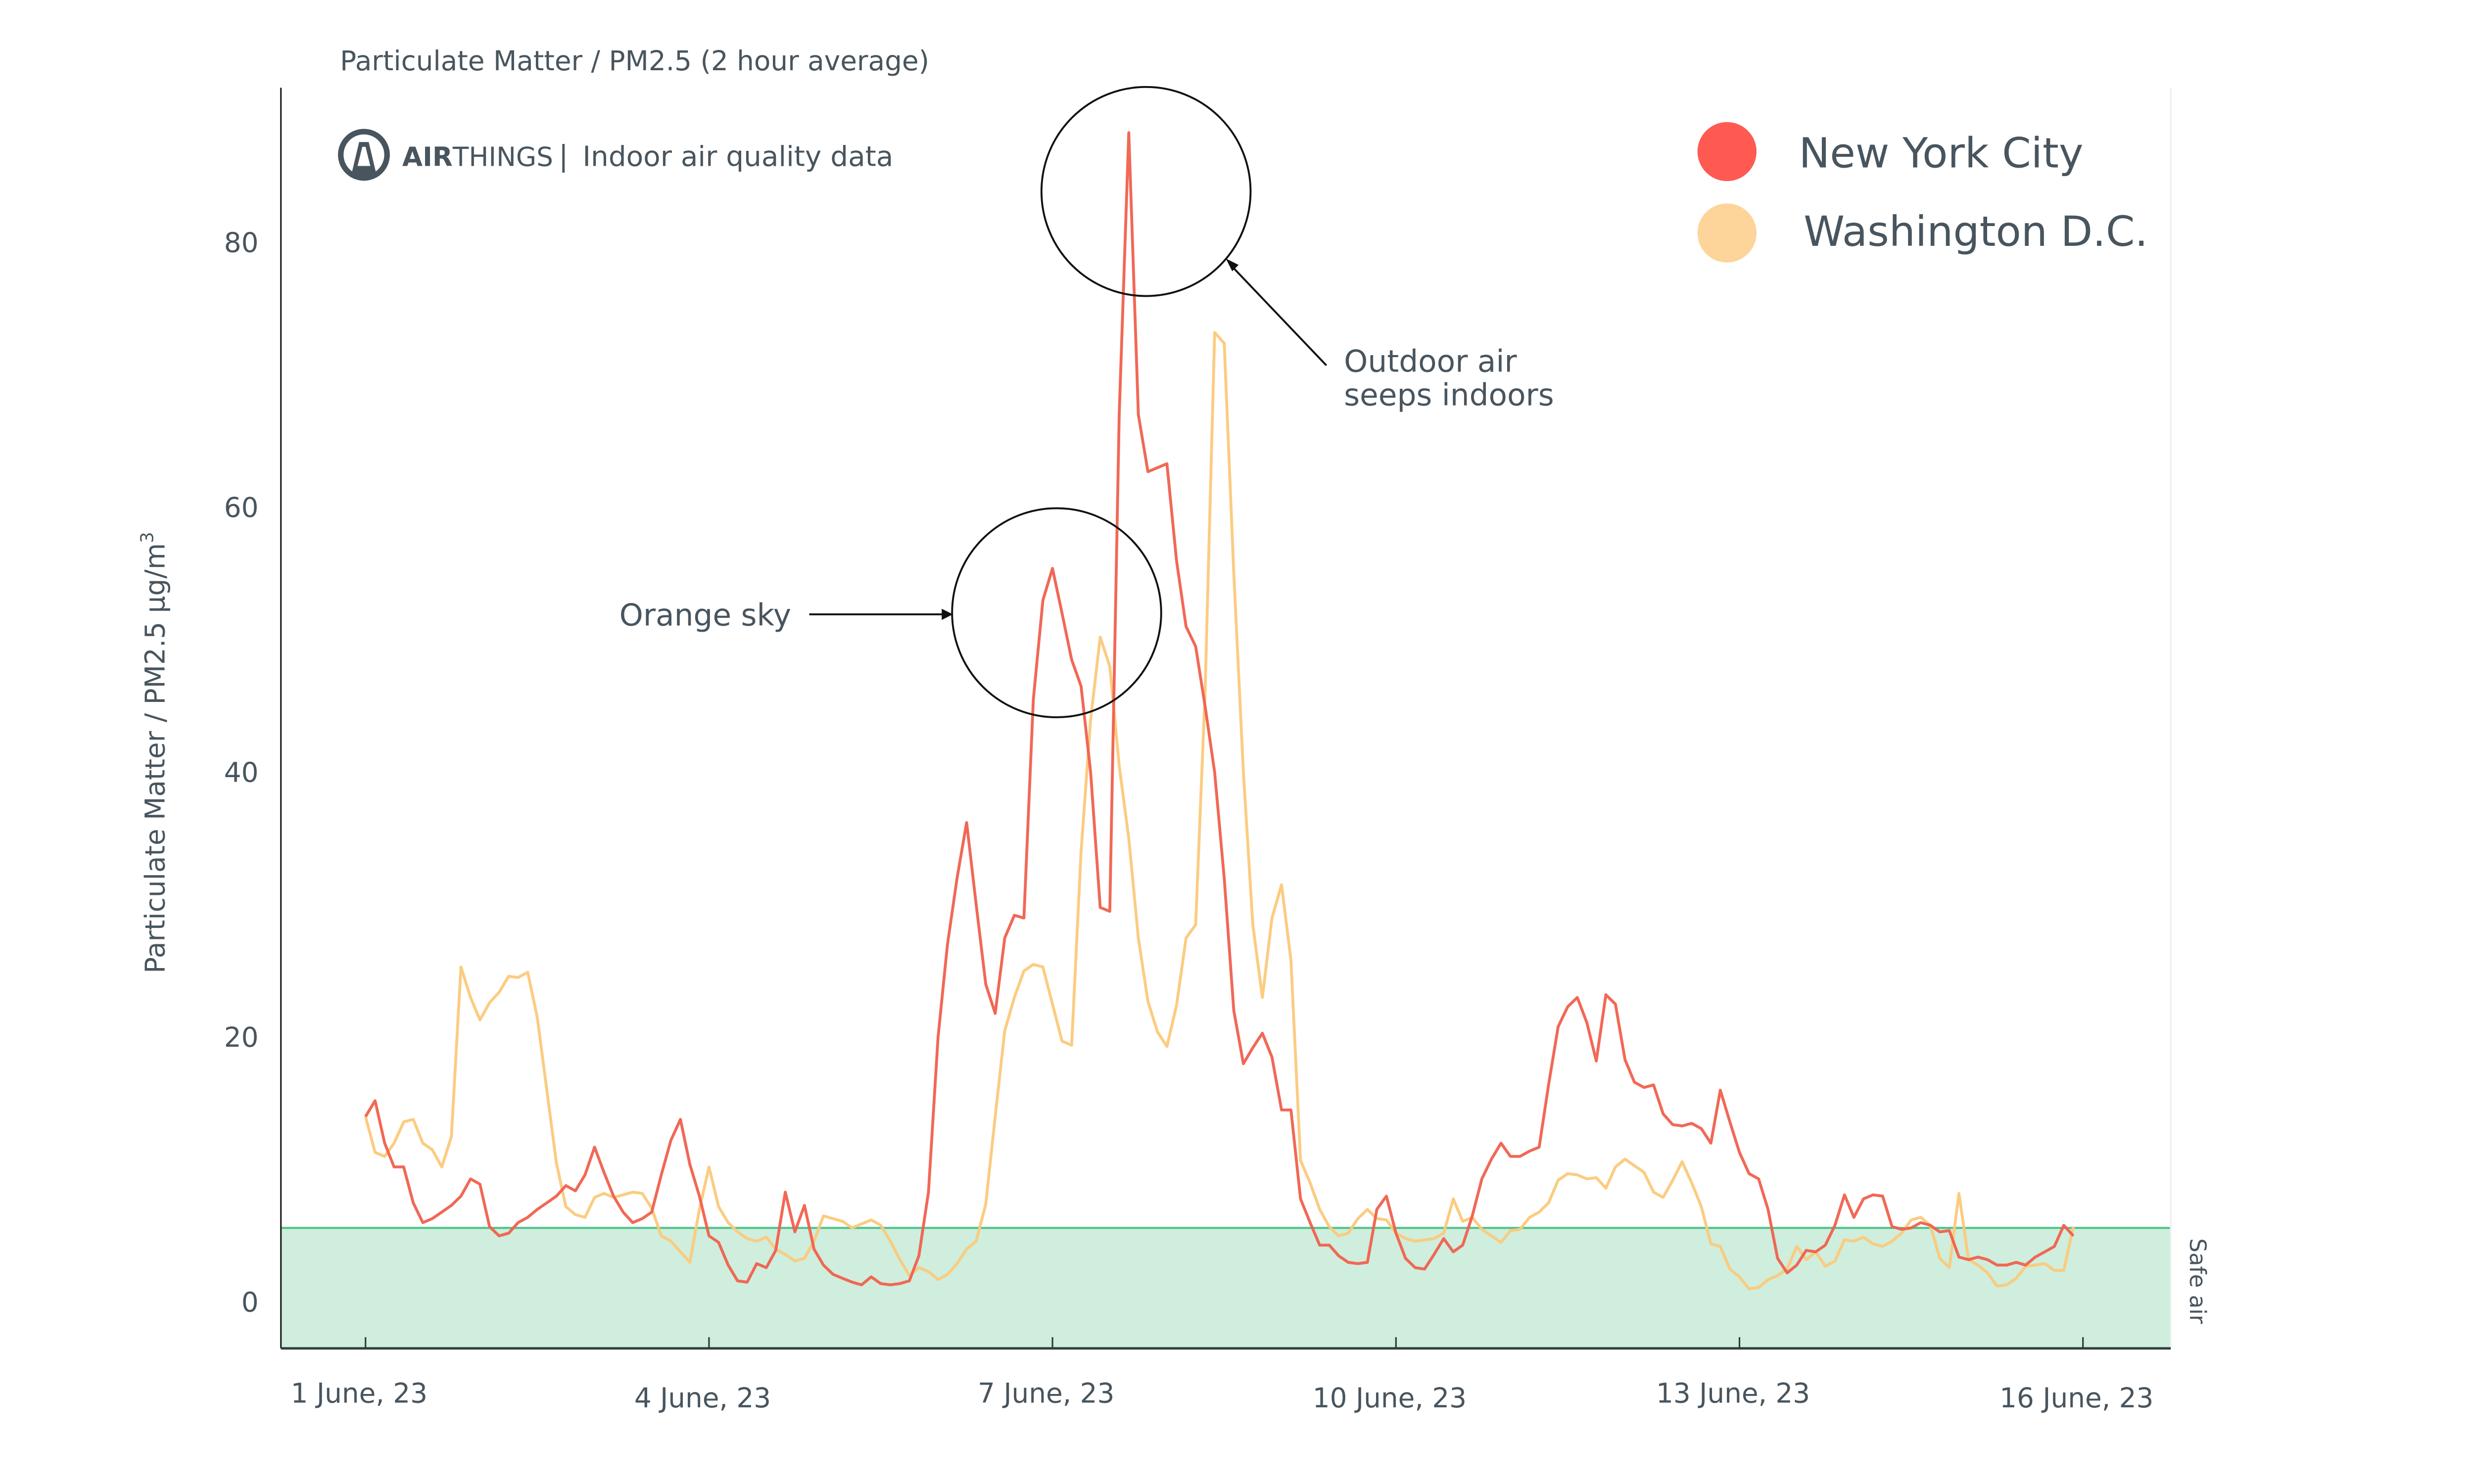 This screenshot has width=2474, height=1484. I want to click on svg-text: Outdoor air, so click(1431, 361).